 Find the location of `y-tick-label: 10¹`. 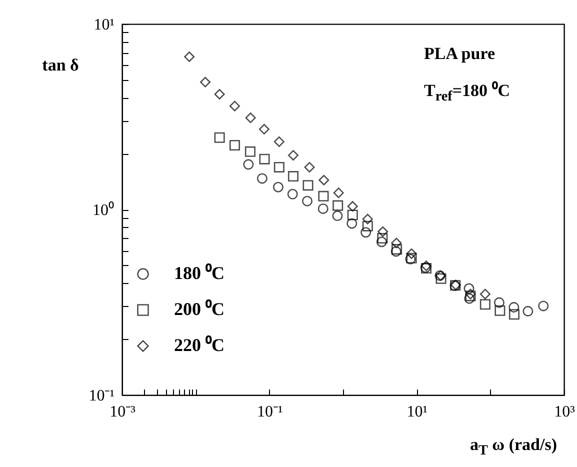

y-tick-label: 10¹ is located at coordinates (104, 25).